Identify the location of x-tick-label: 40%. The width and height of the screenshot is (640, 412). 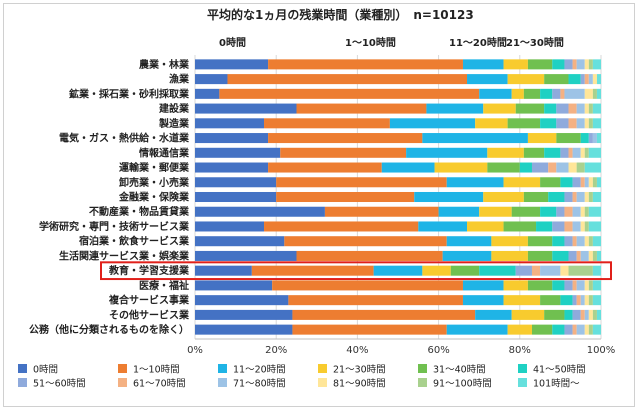
(357, 350).